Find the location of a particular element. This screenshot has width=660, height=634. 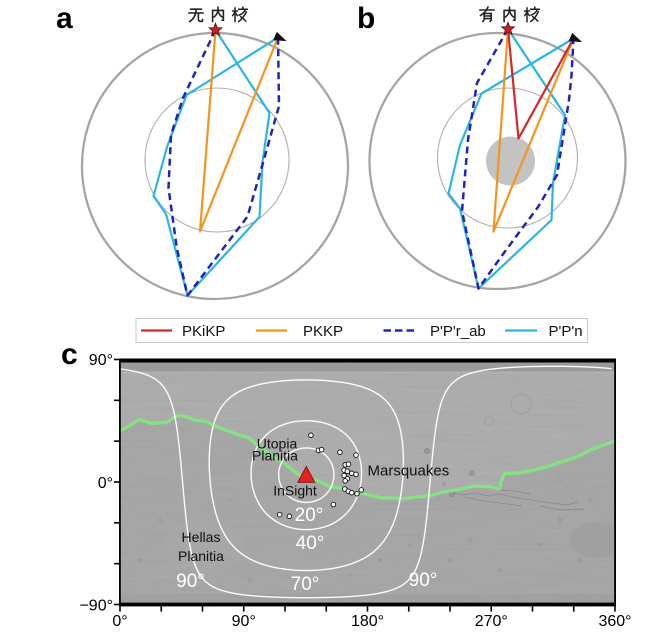

svg-text: P'P'n is located at coordinates (566, 331).